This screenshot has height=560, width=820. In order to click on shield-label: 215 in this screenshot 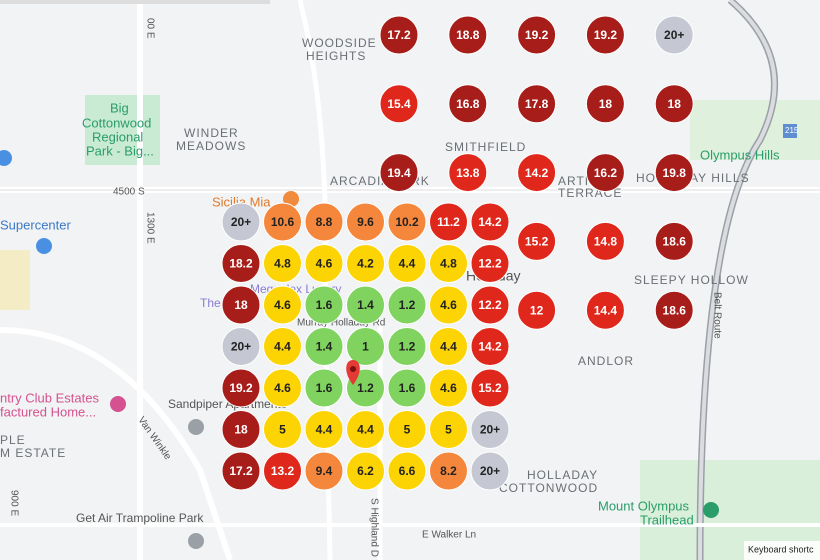, I will do `click(792, 130)`.